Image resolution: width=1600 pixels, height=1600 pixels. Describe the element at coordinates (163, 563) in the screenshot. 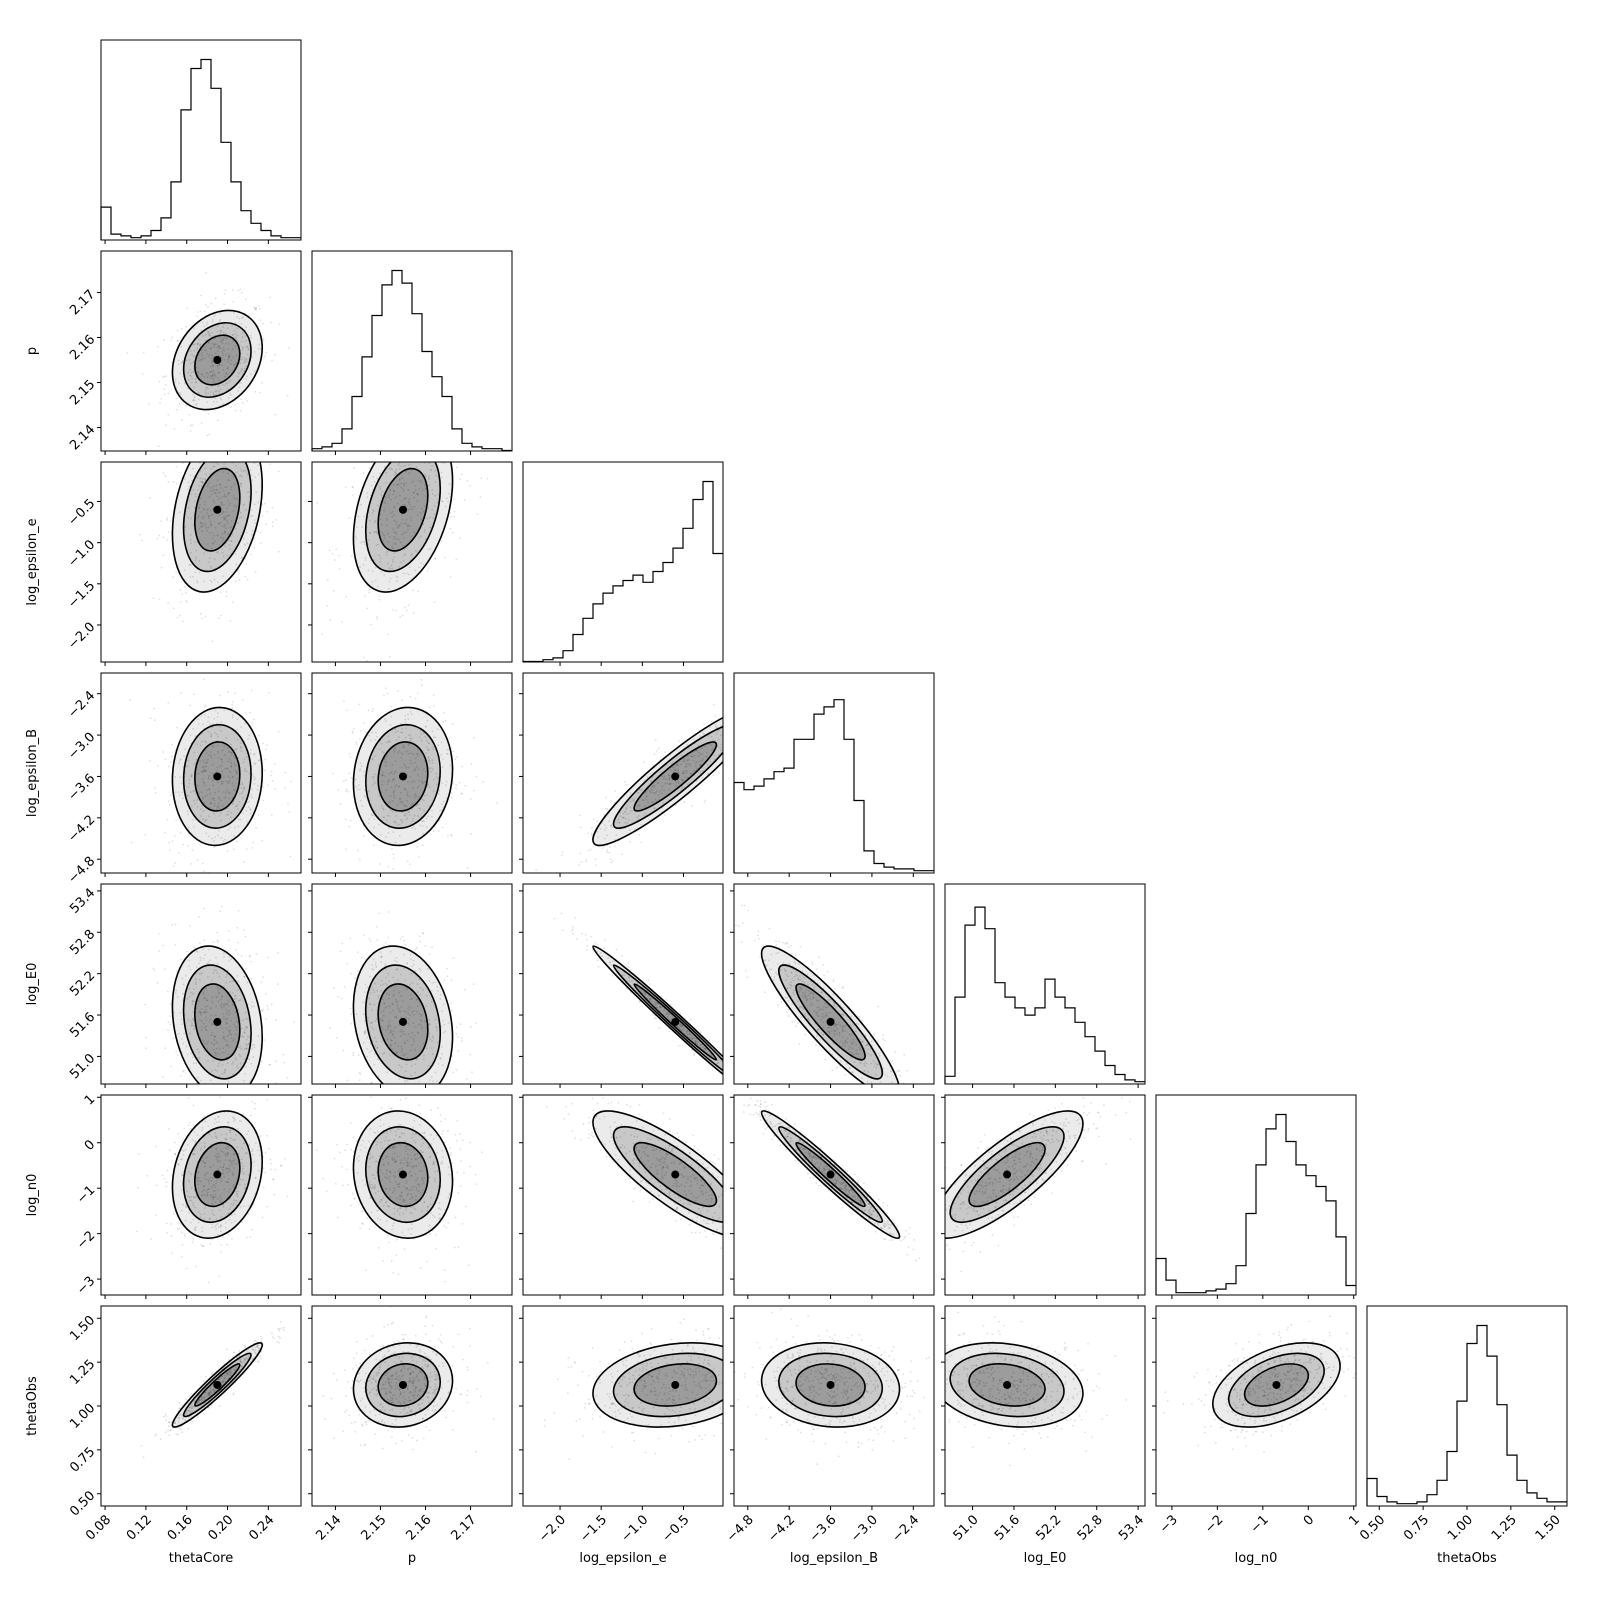

I see `panel-thetaCore-vs-log_epsilon_e: −2.0 −1.5 −1.0 −0.5 log_epsilon_e` at that location.